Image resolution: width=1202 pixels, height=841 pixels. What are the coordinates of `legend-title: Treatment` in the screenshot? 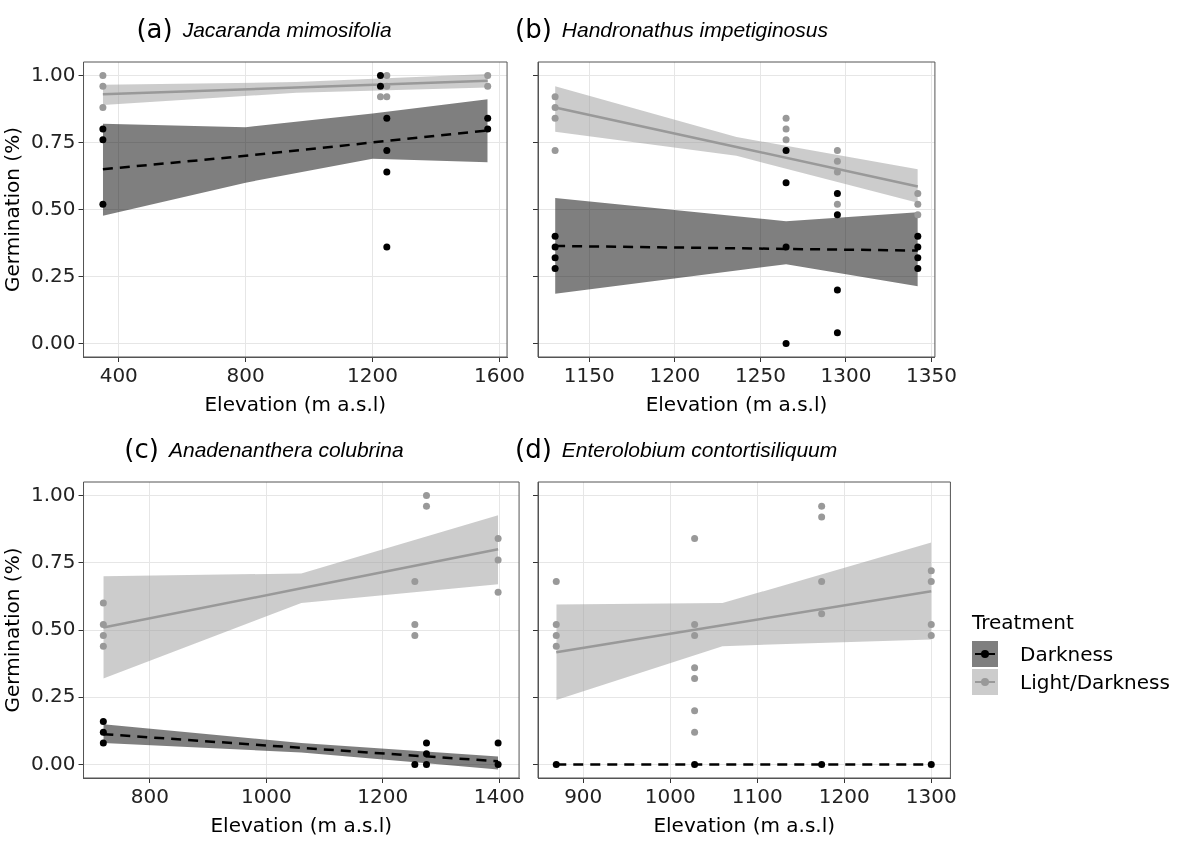 It's located at (1023, 622).